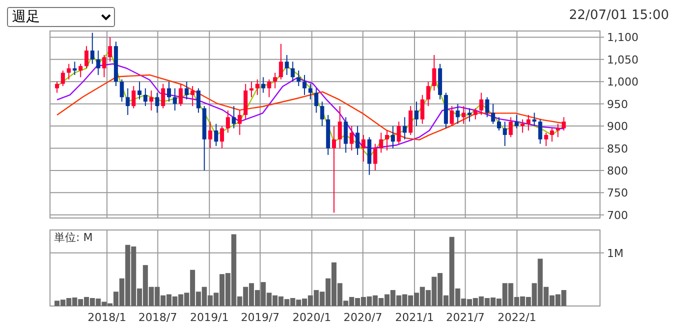 Image resolution: width=673 pixels, height=322 pixels. Describe the element at coordinates (617, 193) in the screenshot. I see `y-tick-label: 750` at that location.